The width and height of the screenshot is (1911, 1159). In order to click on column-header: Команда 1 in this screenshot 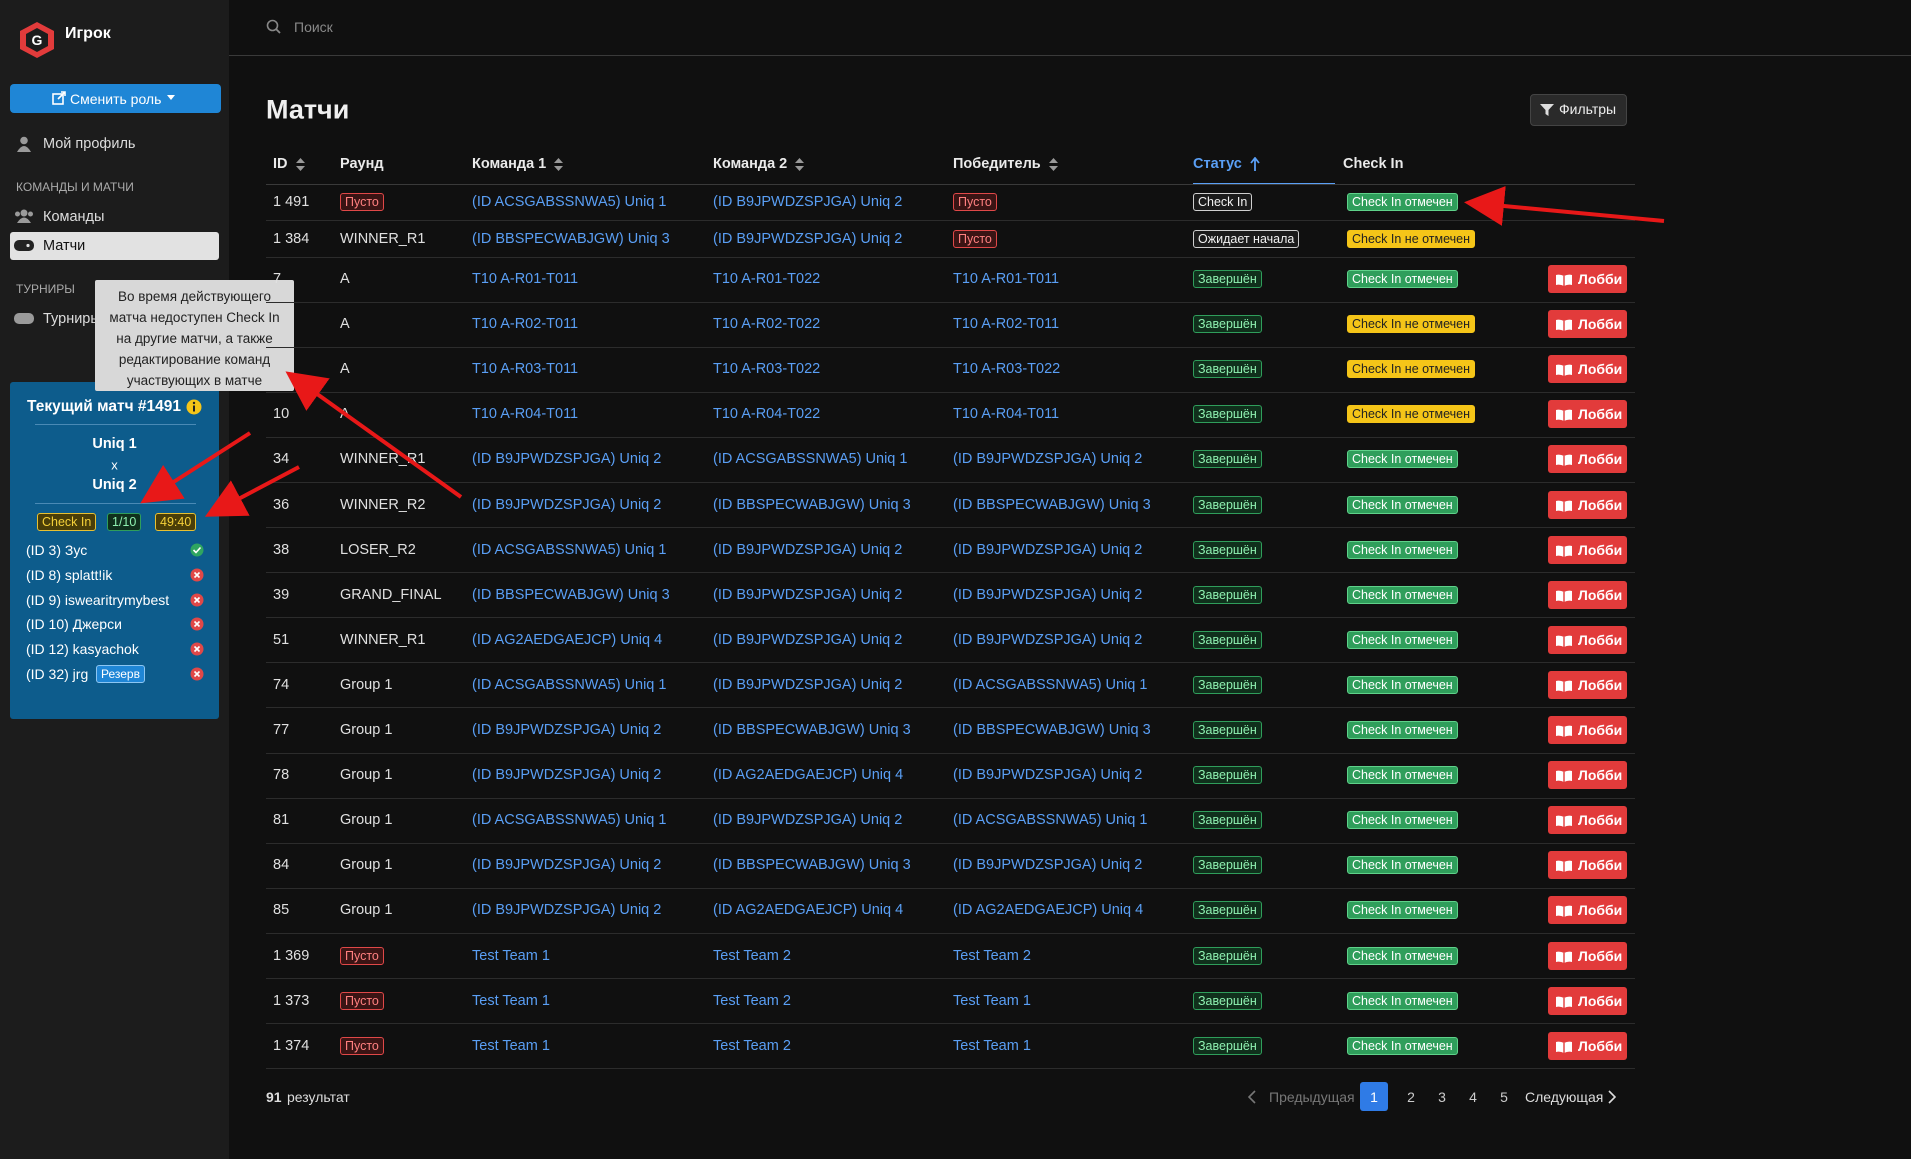, I will do `click(509, 164)`.